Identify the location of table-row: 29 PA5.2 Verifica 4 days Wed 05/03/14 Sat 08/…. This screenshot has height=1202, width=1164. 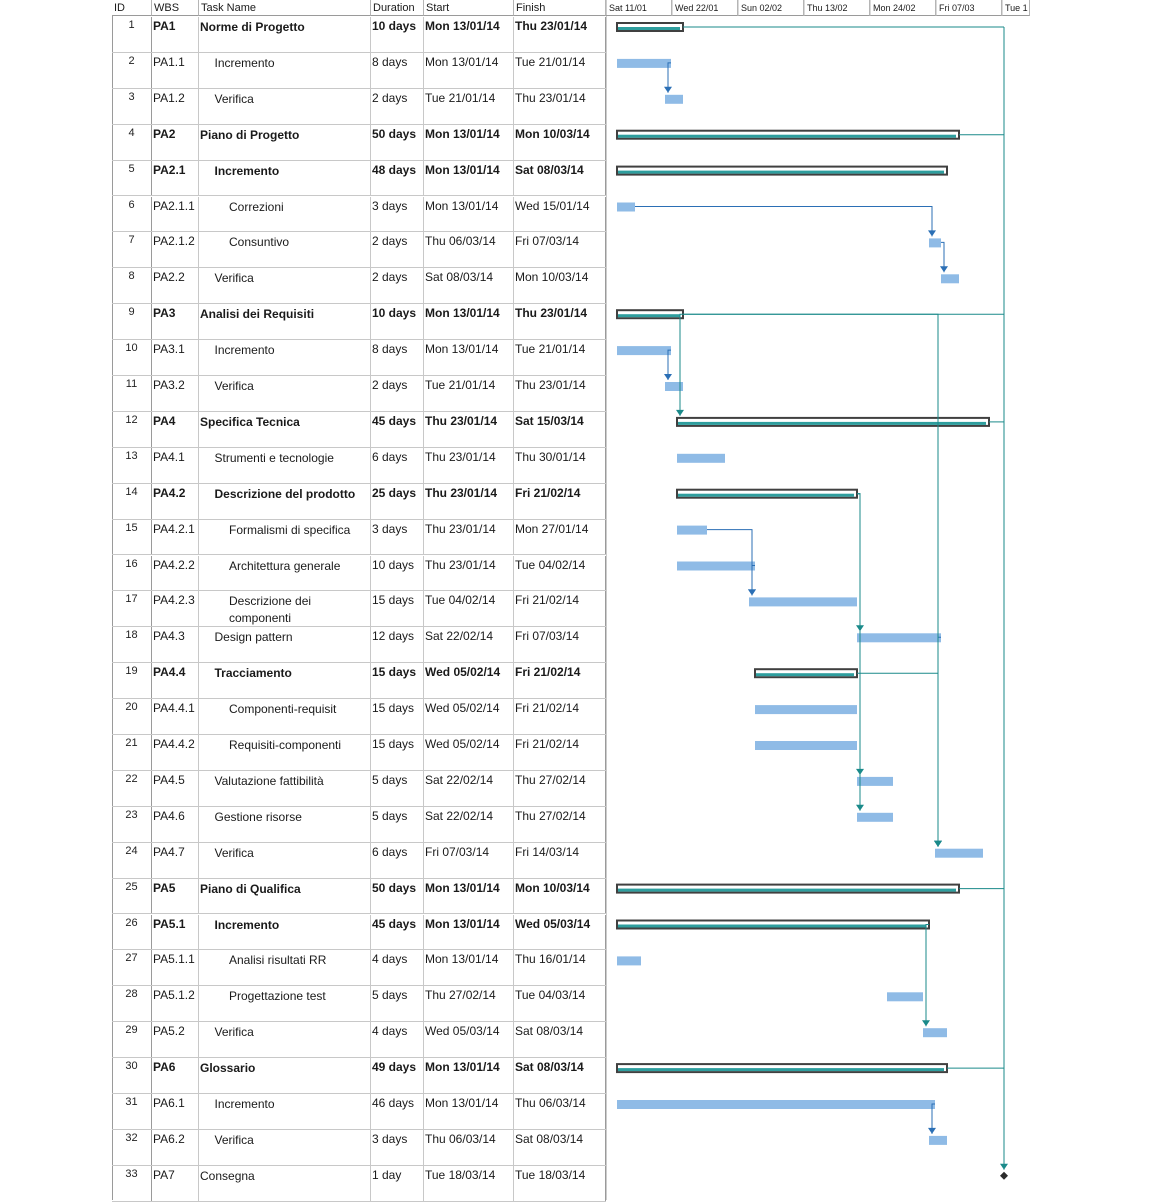
(359, 1040).